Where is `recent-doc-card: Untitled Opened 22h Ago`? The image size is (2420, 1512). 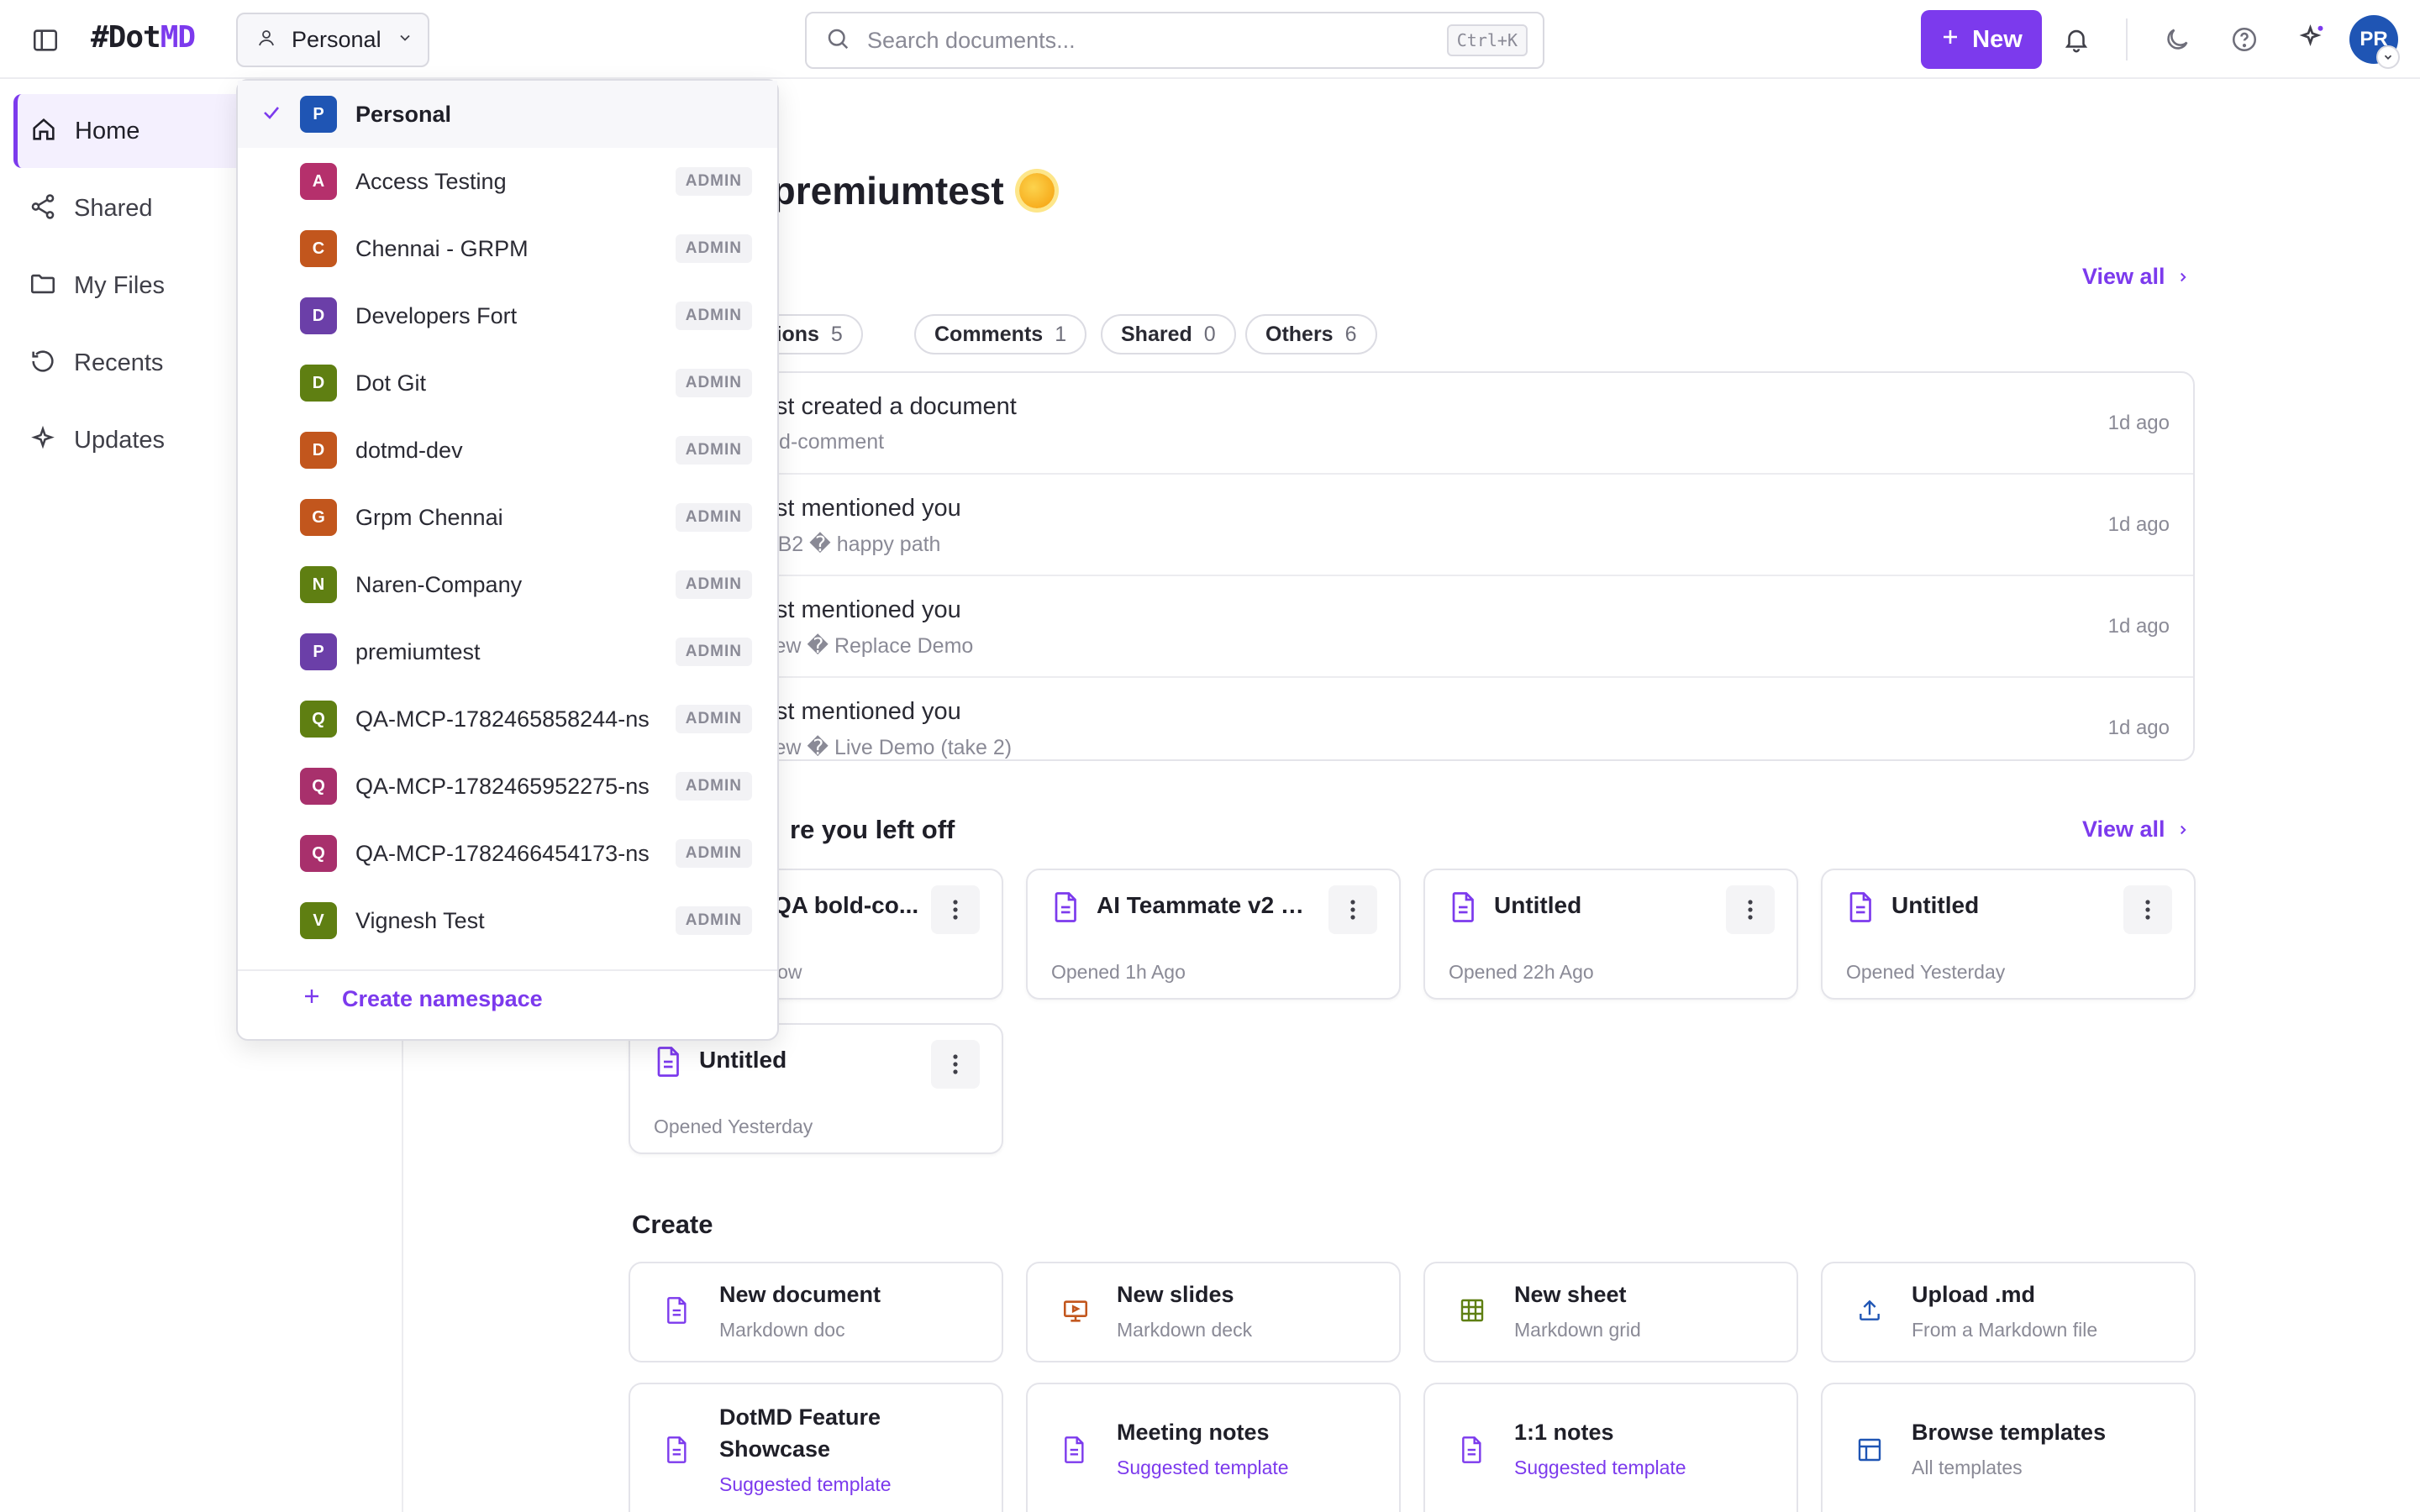
recent-doc-card: Untitled Opened 22h Ago is located at coordinates (1610, 934).